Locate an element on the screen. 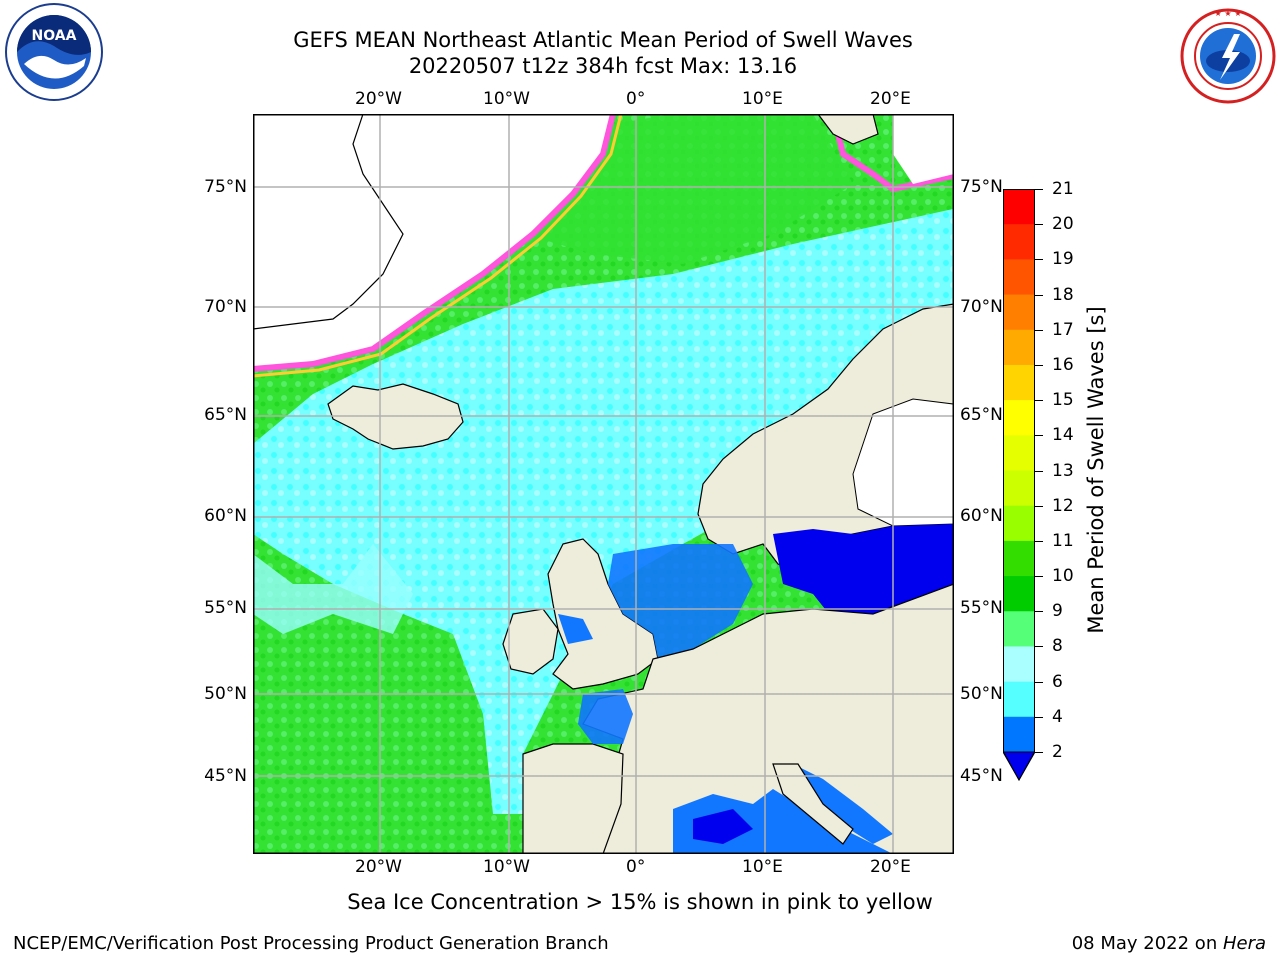 The image size is (1280, 960). swell-field-light-cyan is located at coordinates (333, 589).